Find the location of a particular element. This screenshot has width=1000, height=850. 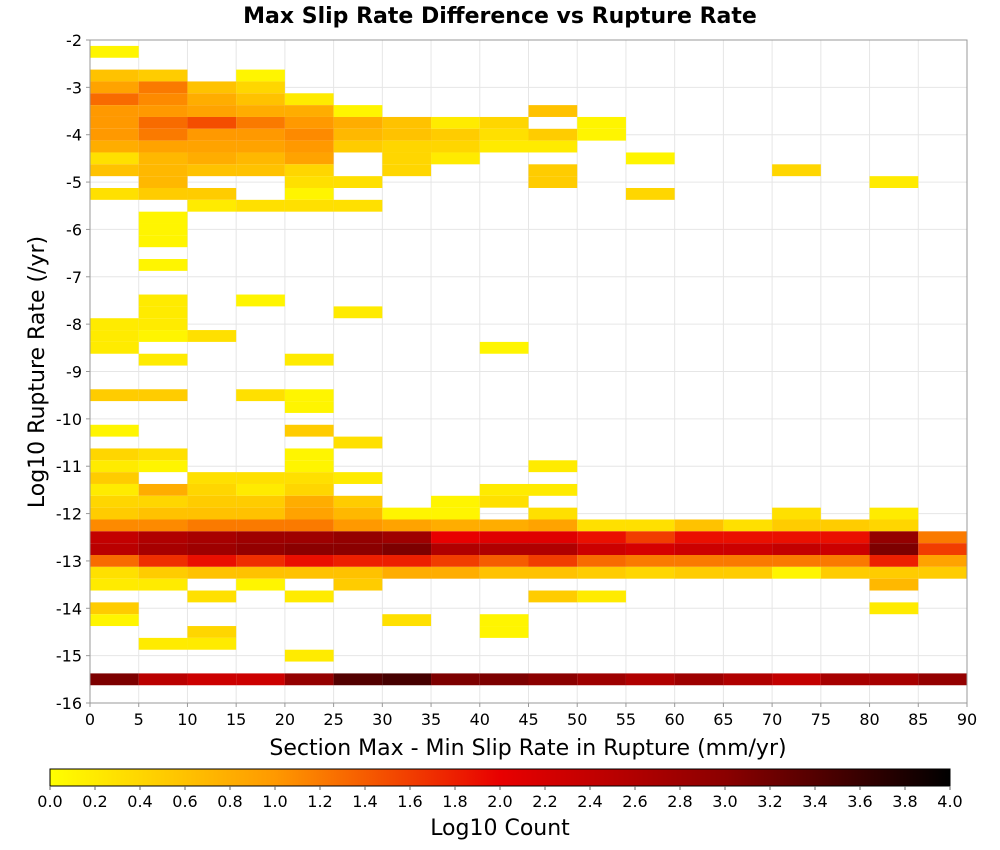

x-tick-label: 60 is located at coordinates (674, 719).